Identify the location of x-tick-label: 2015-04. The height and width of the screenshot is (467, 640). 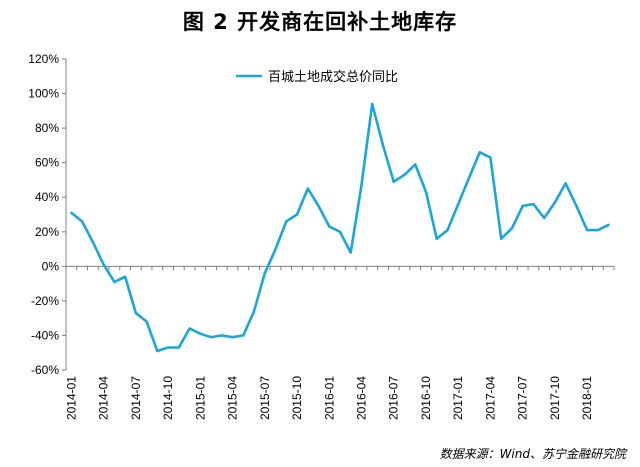
(233, 398).